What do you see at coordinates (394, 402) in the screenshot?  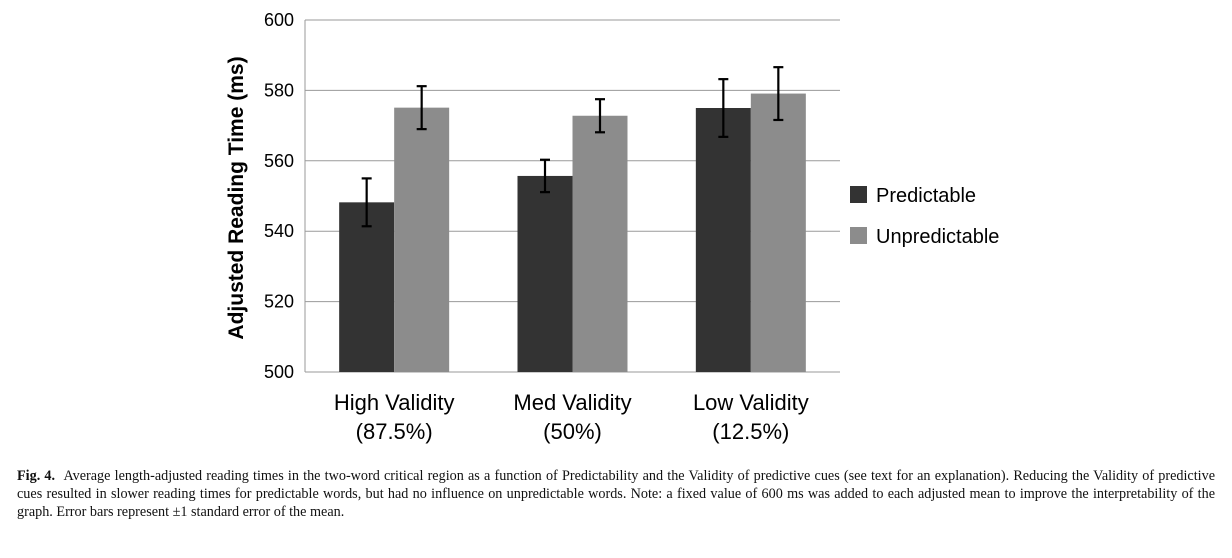 I see `x-category-label: High Validity` at bounding box center [394, 402].